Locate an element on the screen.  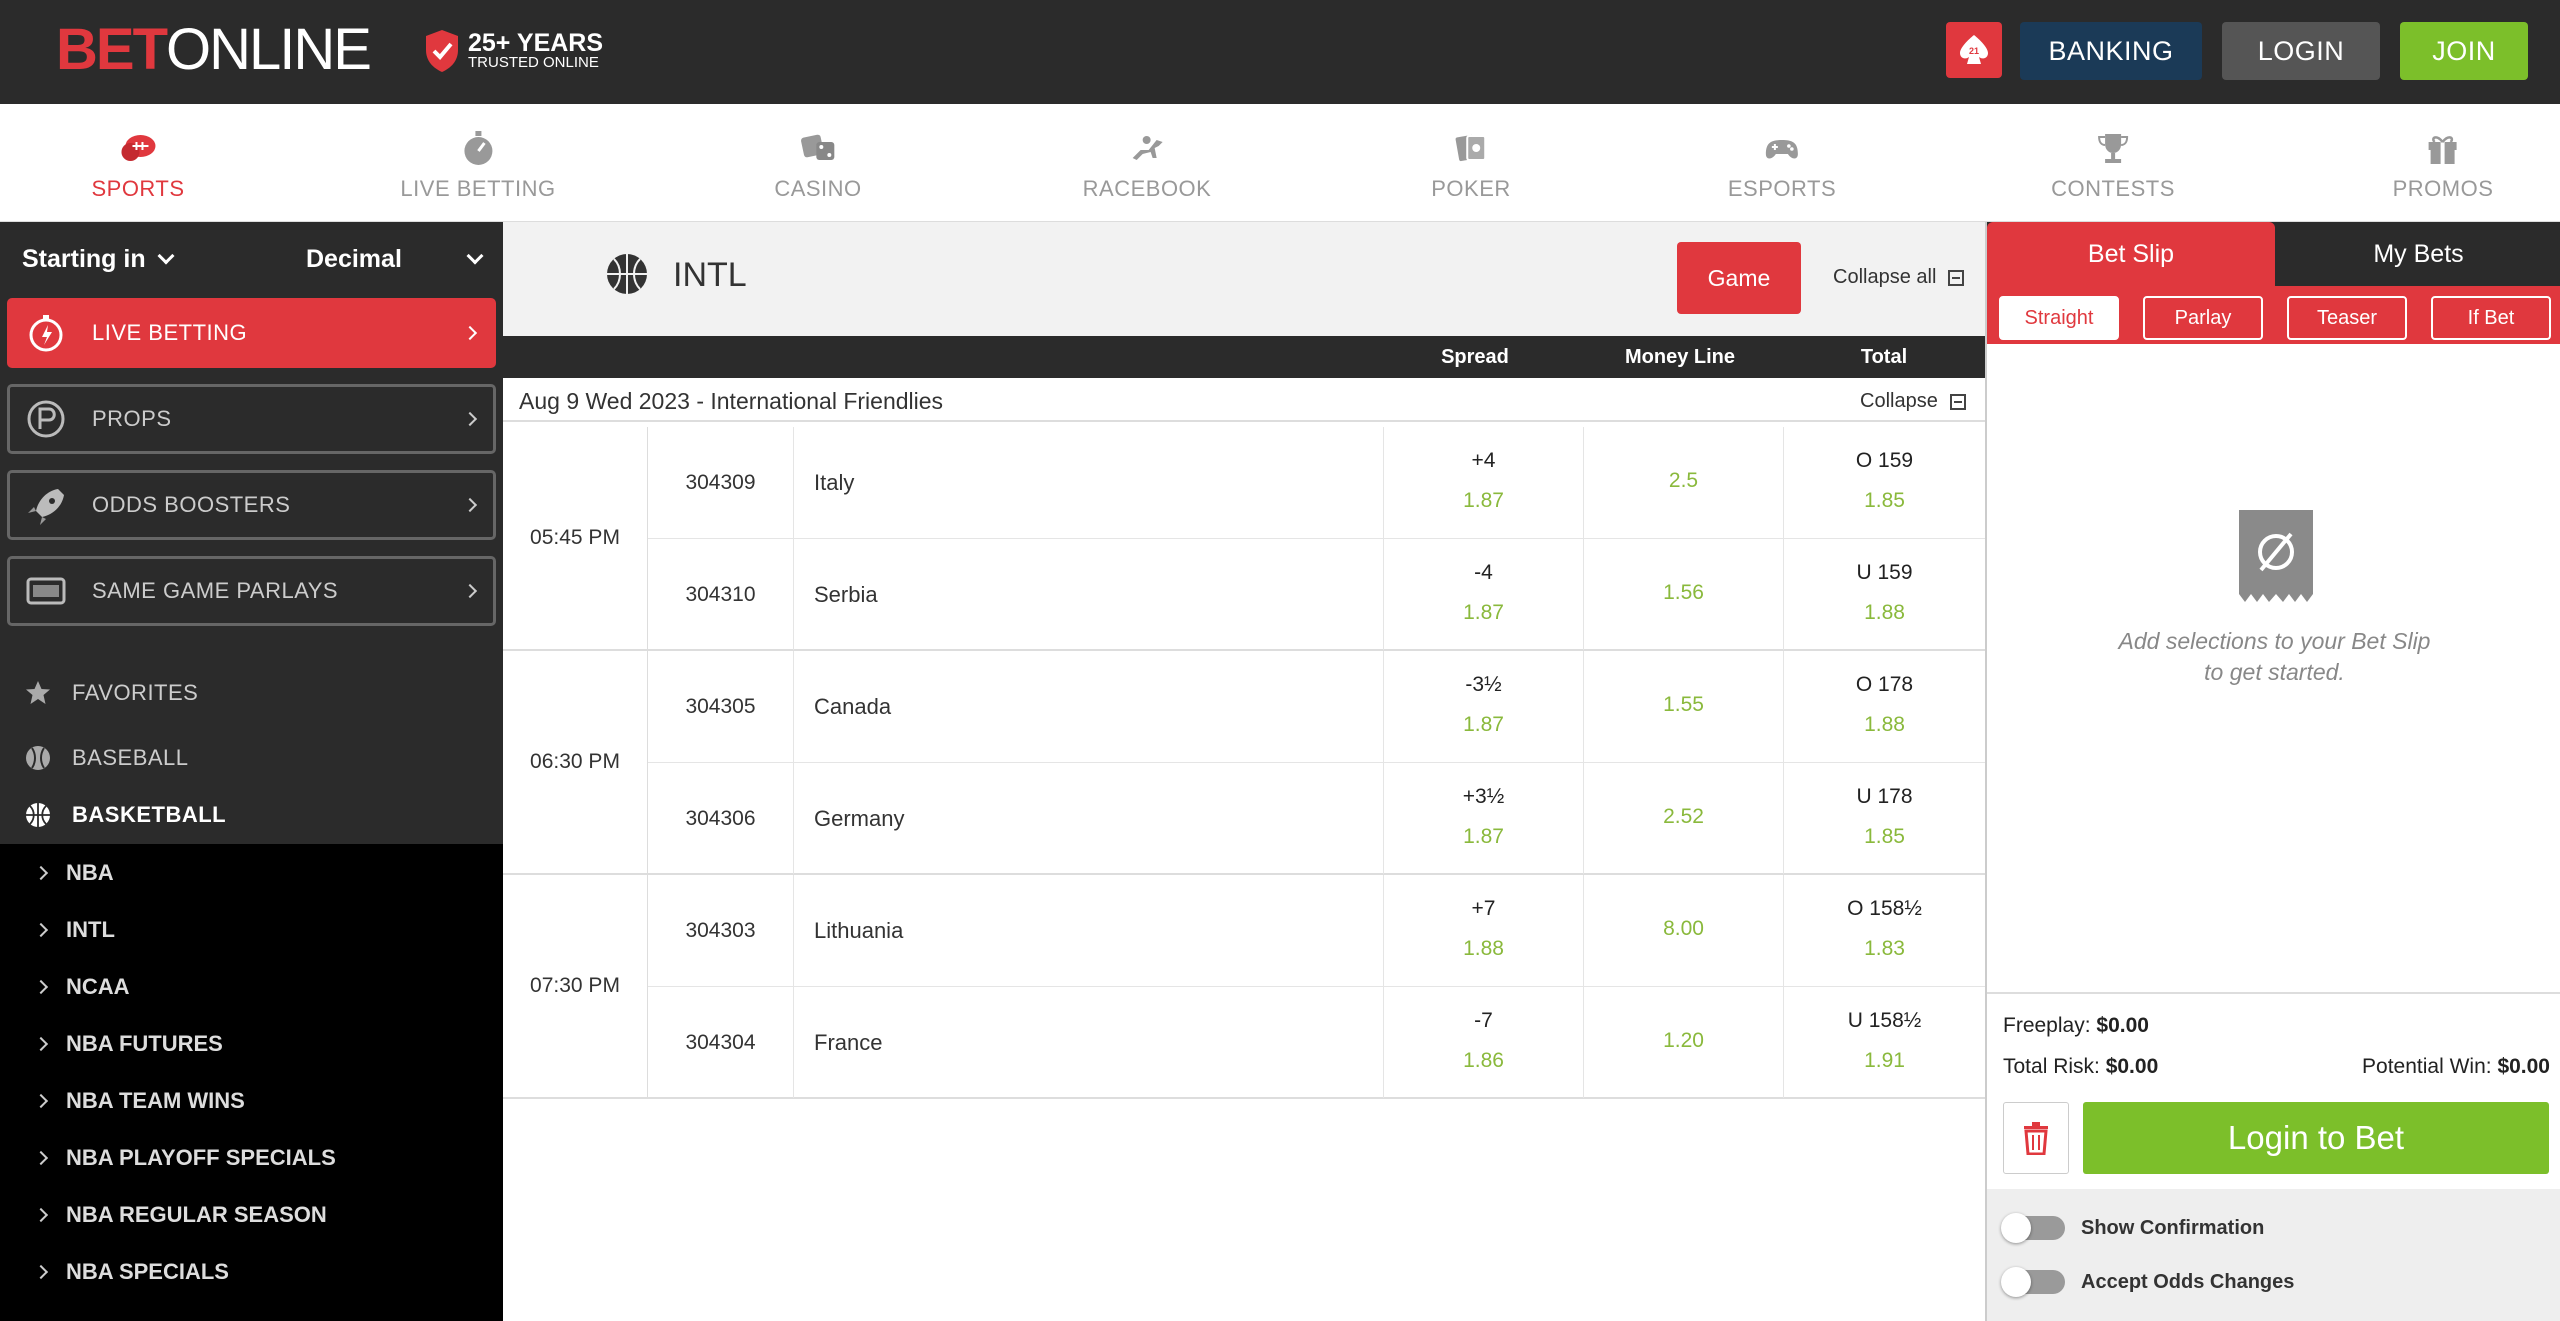
team-name: France is located at coordinates (848, 1042).